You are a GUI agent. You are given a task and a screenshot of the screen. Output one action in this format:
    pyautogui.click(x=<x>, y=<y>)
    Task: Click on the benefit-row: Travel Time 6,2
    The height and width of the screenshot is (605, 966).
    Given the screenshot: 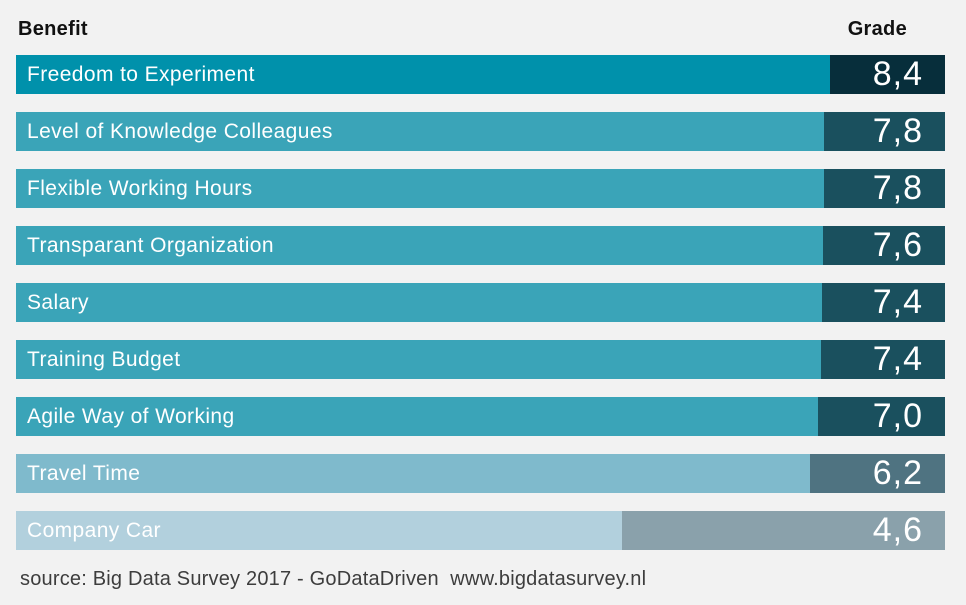 What is the action you would take?
    pyautogui.click(x=480, y=473)
    